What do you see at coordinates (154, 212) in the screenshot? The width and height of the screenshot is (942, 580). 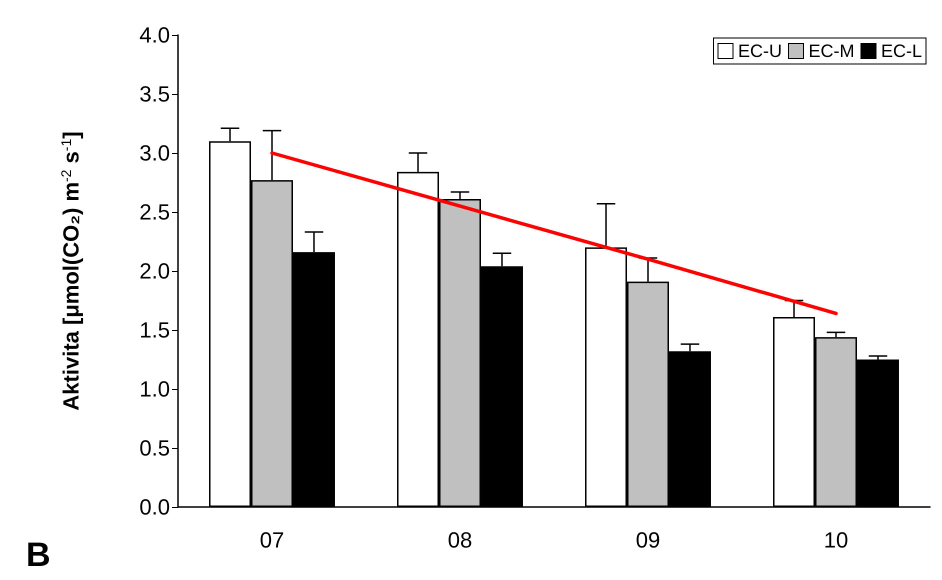 I see `y-tick-label: 2.5` at bounding box center [154, 212].